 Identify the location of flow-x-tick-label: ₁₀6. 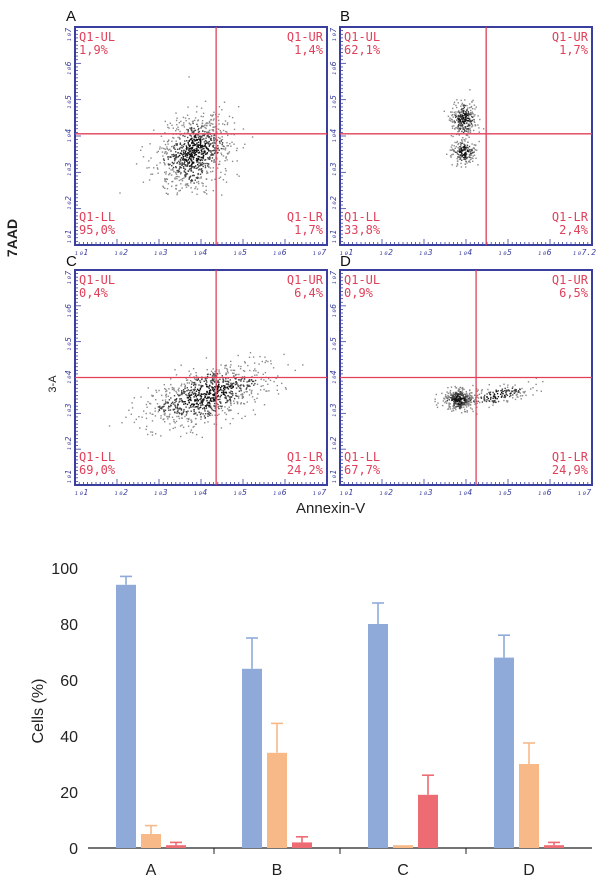
(544, 252).